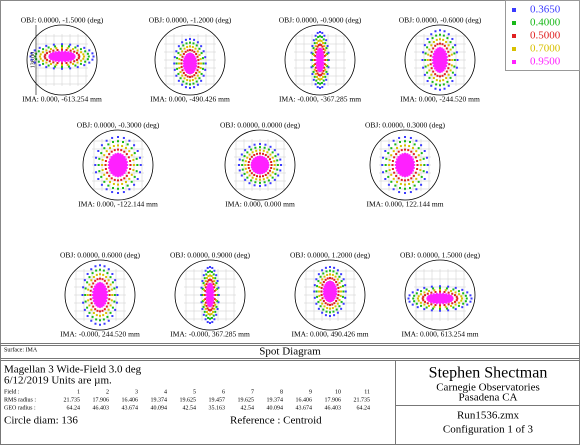 This screenshot has width=580, height=445. I want to click on obj-label: OBJ: 0.0000, 0.0000 (deg), so click(260, 125).